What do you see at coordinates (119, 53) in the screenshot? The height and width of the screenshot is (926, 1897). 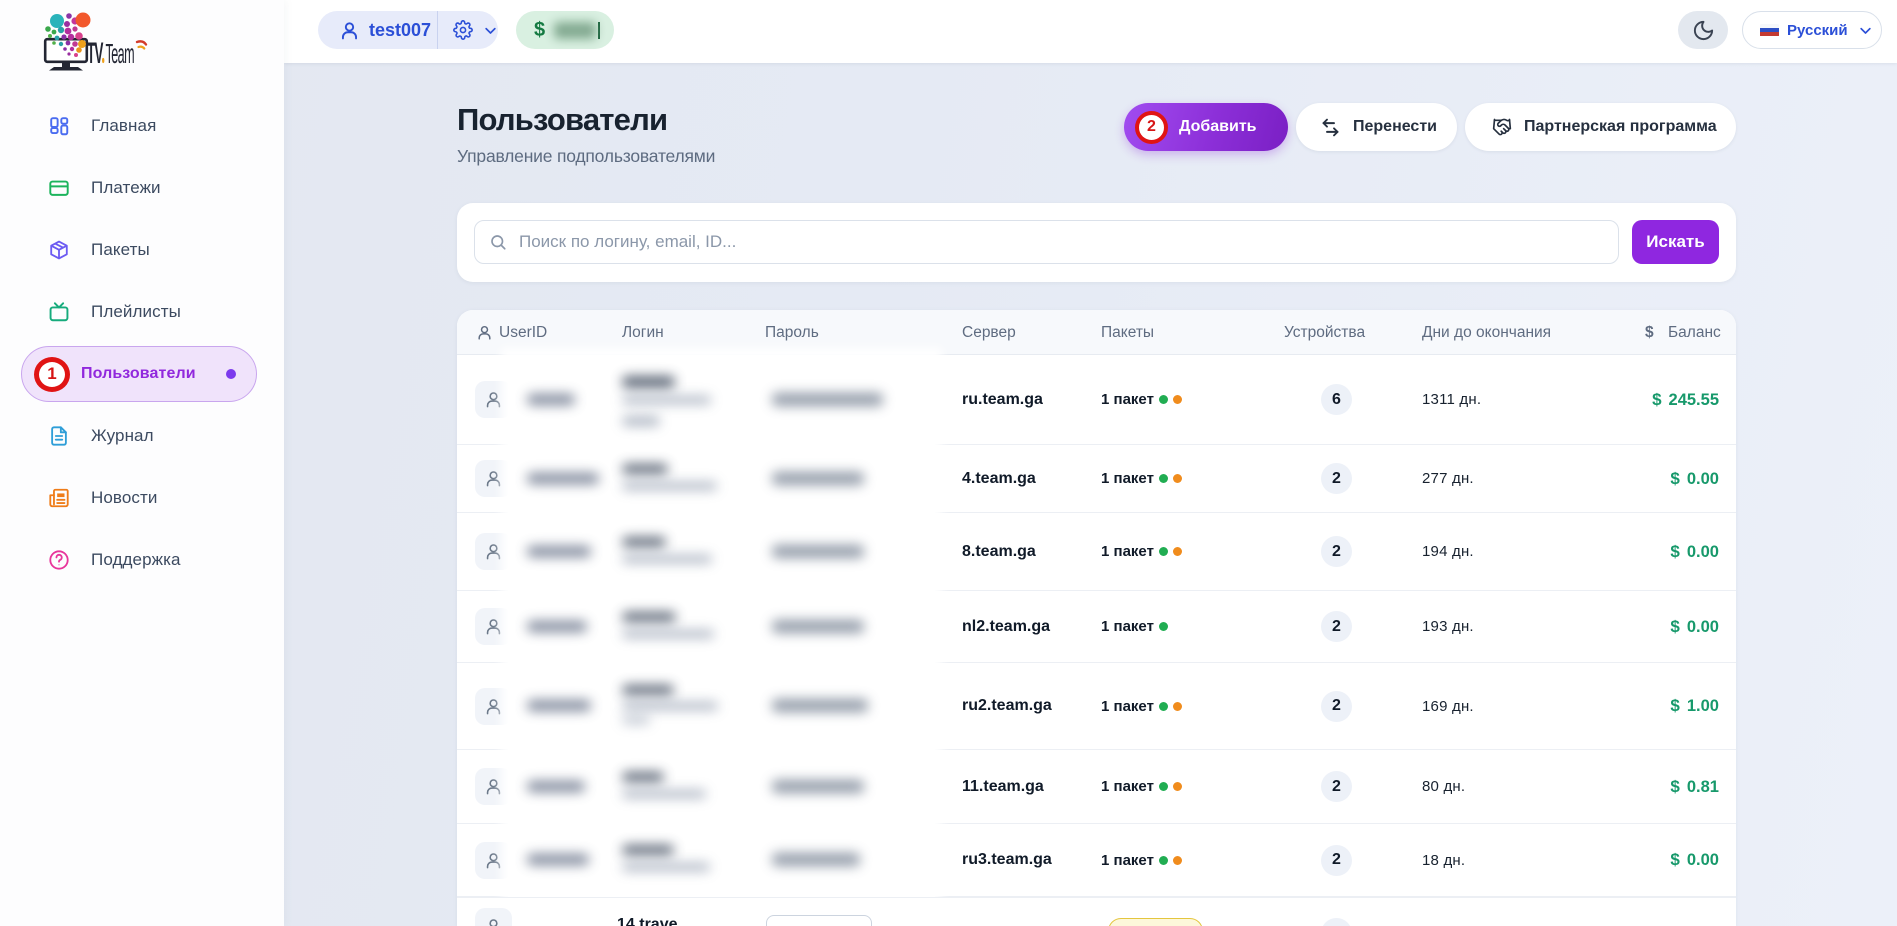 I see `svg-text: Team` at bounding box center [119, 53].